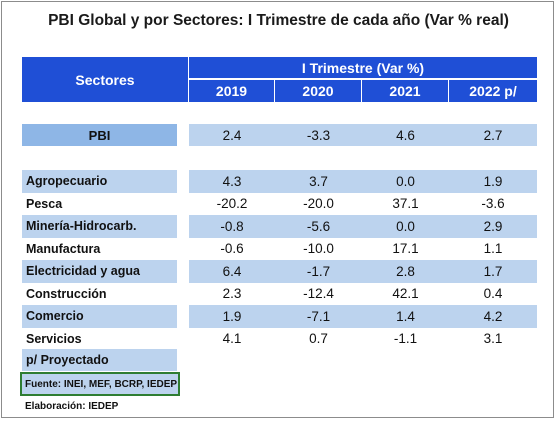 The height and width of the screenshot is (421, 557). Describe the element at coordinates (405, 316) in the screenshot. I see `sector-value: 1.4` at that location.